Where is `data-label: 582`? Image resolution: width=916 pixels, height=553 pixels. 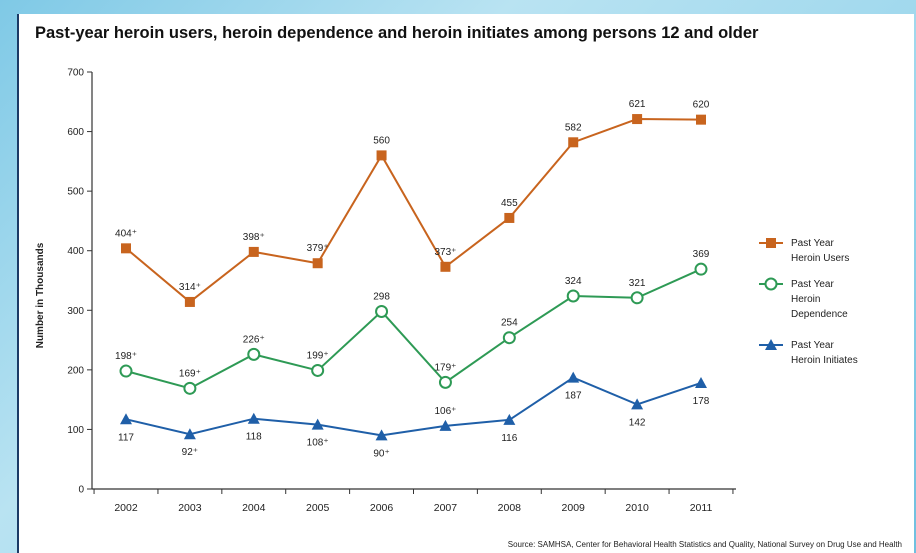
data-label: 582 is located at coordinates (573, 127).